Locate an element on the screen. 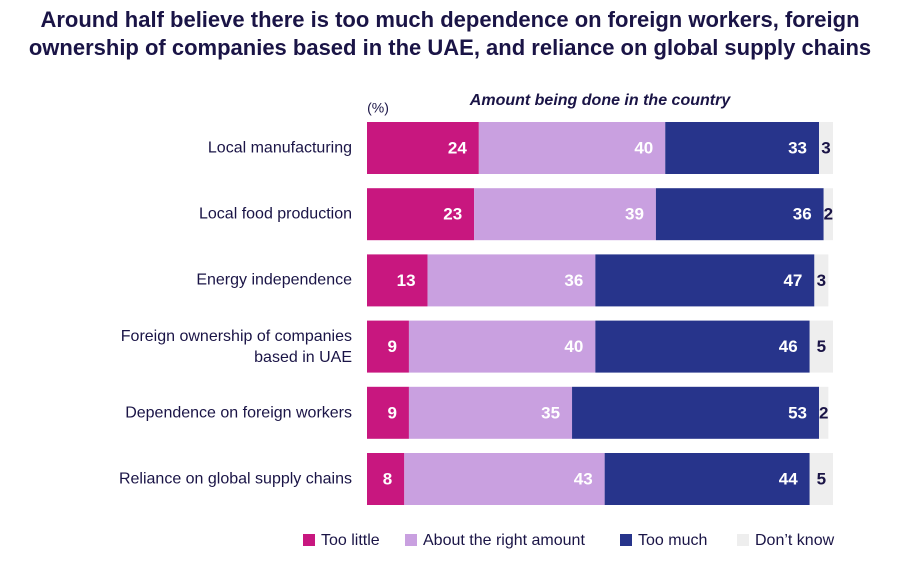 This screenshot has height=568, width=900. value-label: 47 is located at coordinates (792, 280).